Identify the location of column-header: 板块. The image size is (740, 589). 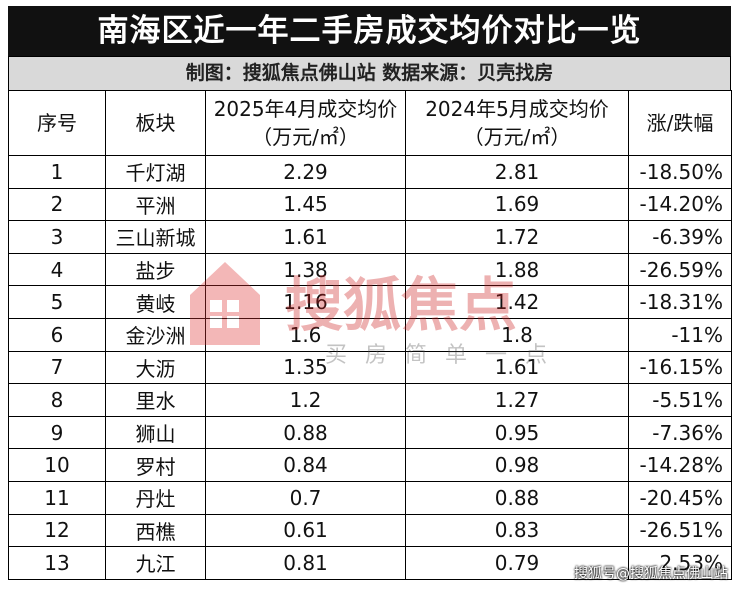
(155, 123).